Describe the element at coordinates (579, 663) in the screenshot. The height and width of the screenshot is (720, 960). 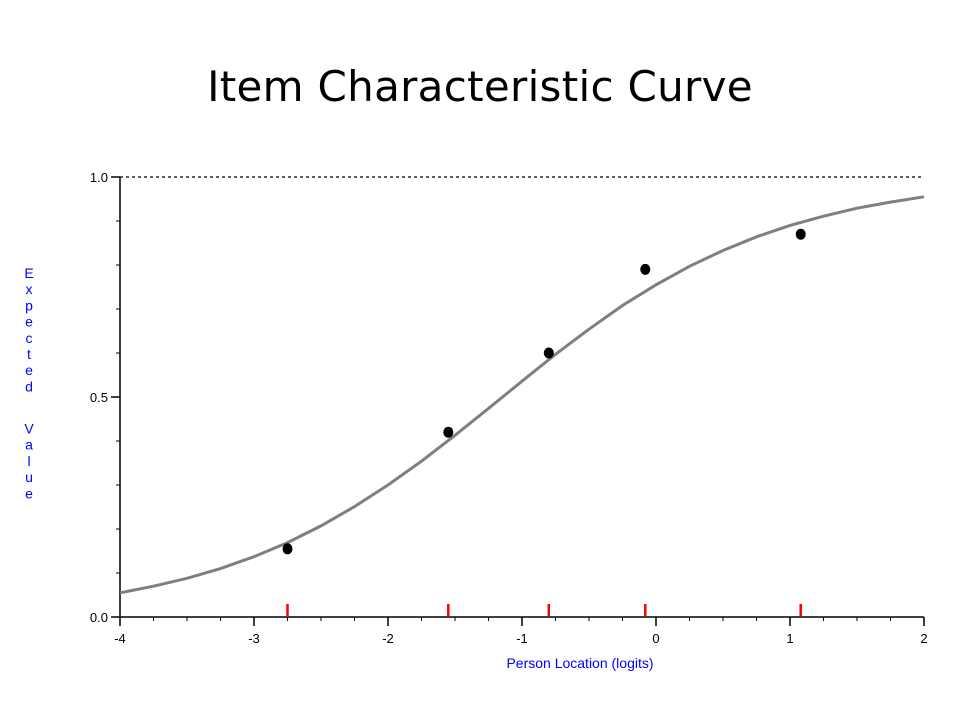
I see `x-axis-label: Person Location (logits)` at that location.